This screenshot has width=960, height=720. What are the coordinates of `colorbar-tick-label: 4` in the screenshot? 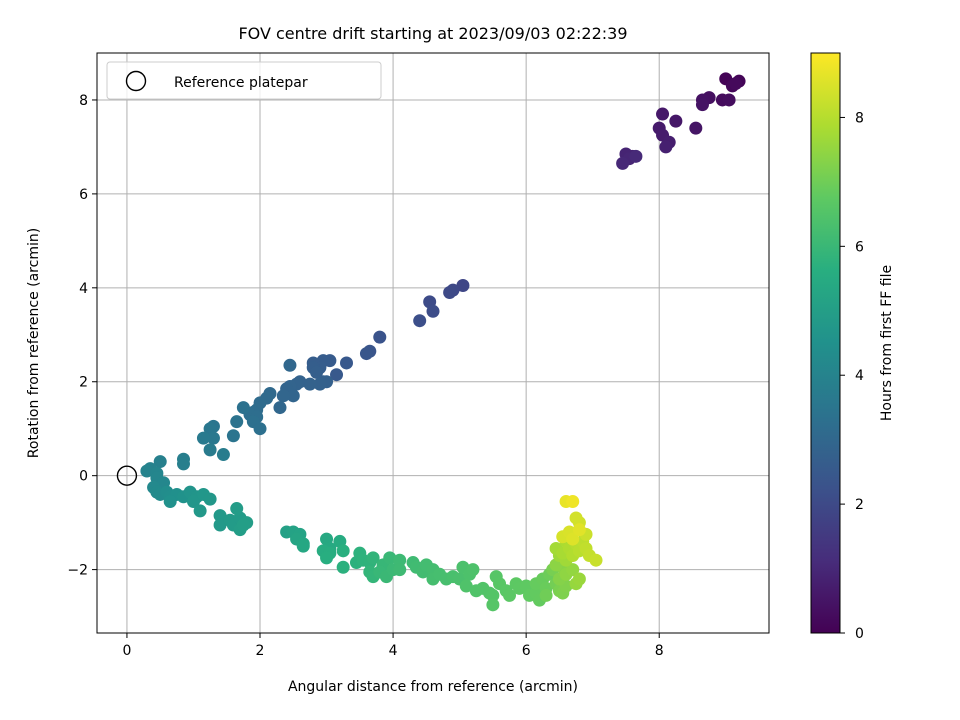 It's located at (859, 376).